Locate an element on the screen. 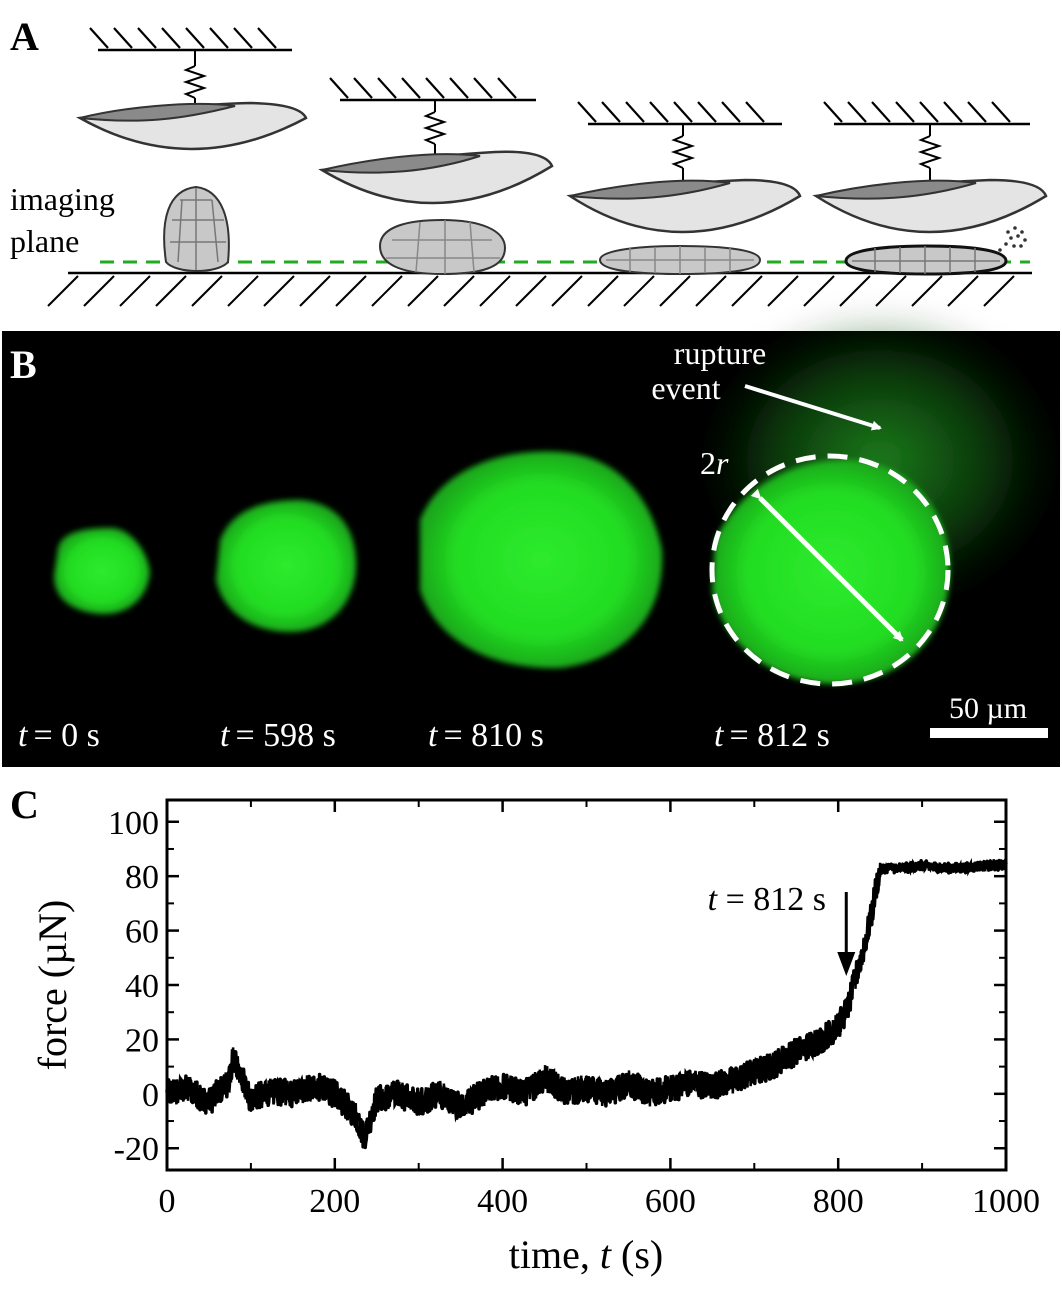 This screenshot has height=1290, width=1062. y-tick-label-0: 0 is located at coordinates (150, 1095).